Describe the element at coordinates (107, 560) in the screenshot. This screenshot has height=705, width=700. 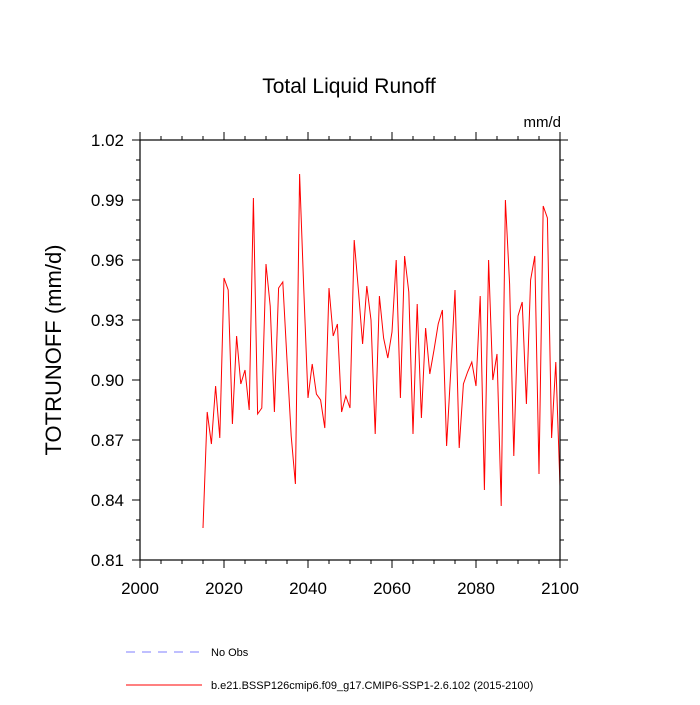
I see `y-tick-label: 0.81` at that location.